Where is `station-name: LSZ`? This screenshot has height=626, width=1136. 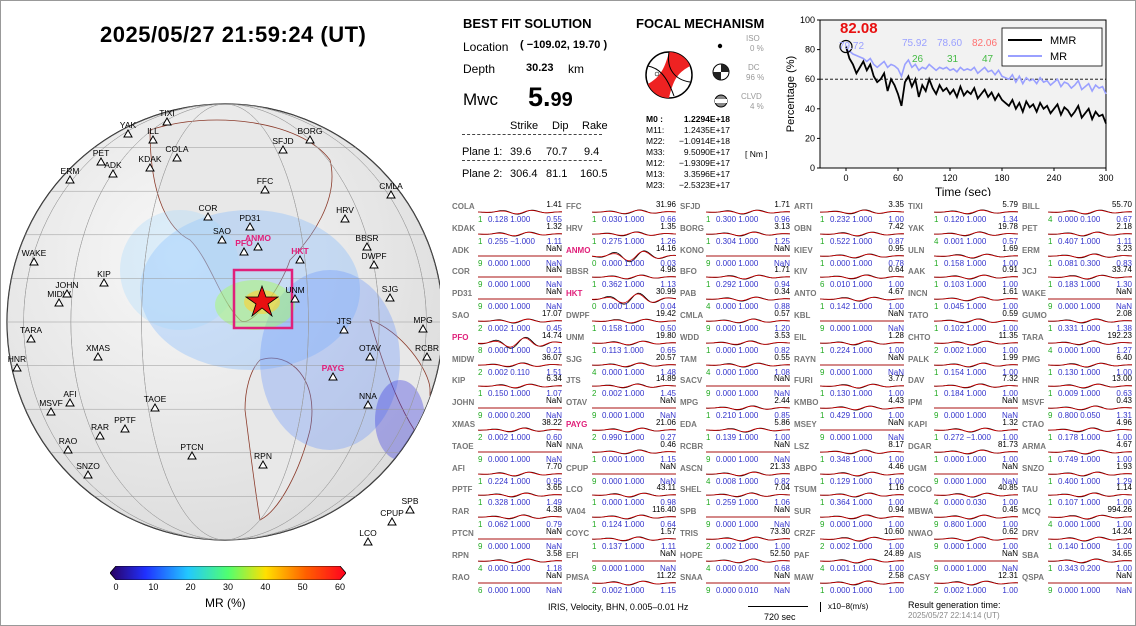 station-name: LSZ is located at coordinates (802, 446).